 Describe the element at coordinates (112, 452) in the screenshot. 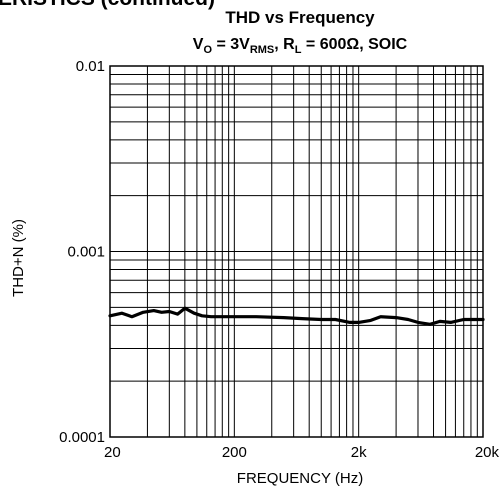

I see `x-tick-label: 20` at that location.